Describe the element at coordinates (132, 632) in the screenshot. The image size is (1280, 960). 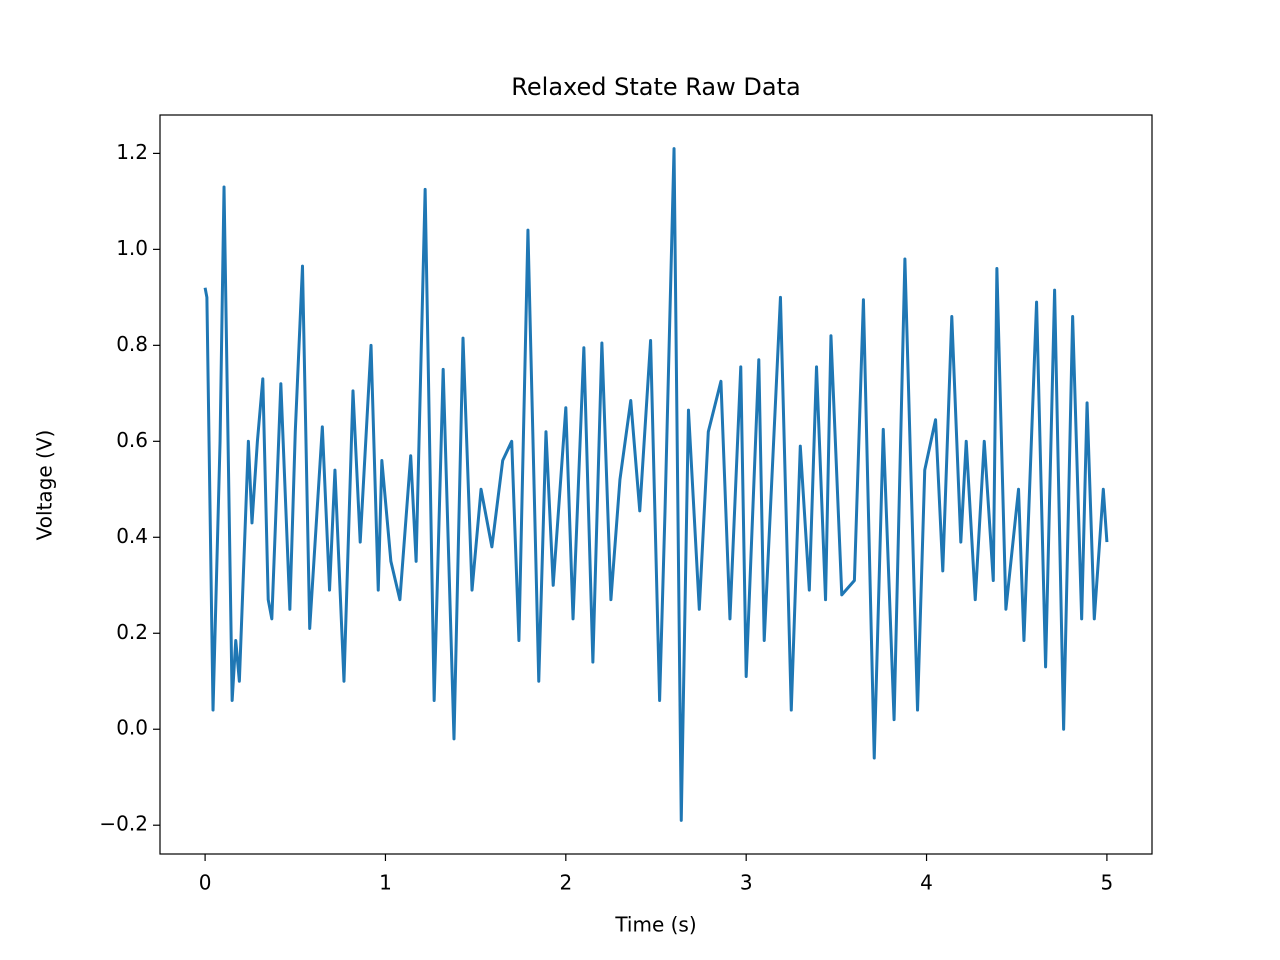
I see `y-tick-label: 0.2` at that location.